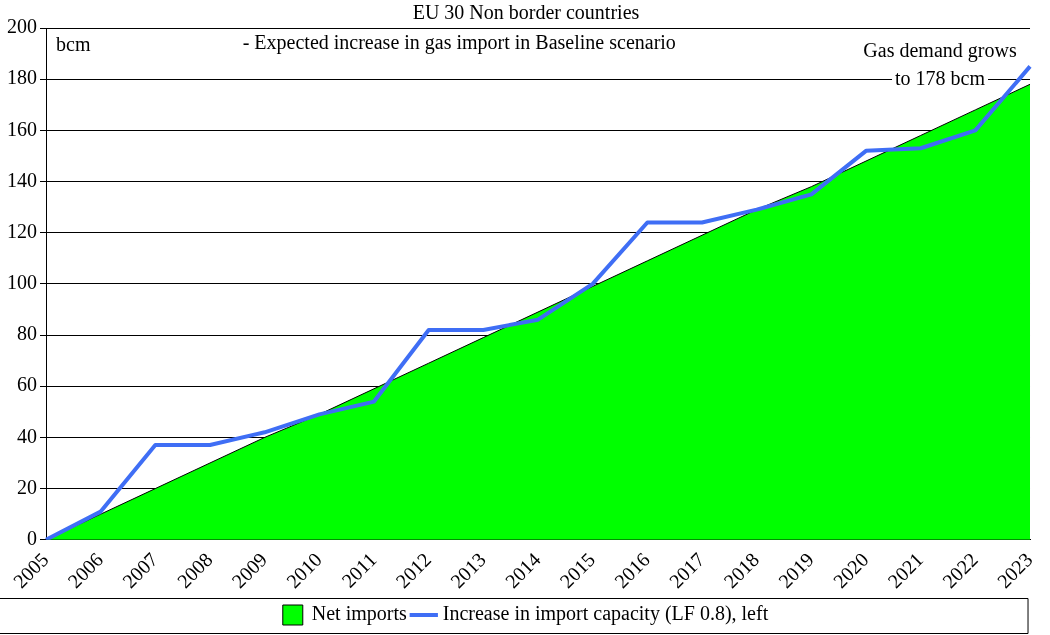  Describe the element at coordinates (459, 43) in the screenshot. I see `chart-subtitle: - Expected increase in gas import in Baseline scenario` at that location.